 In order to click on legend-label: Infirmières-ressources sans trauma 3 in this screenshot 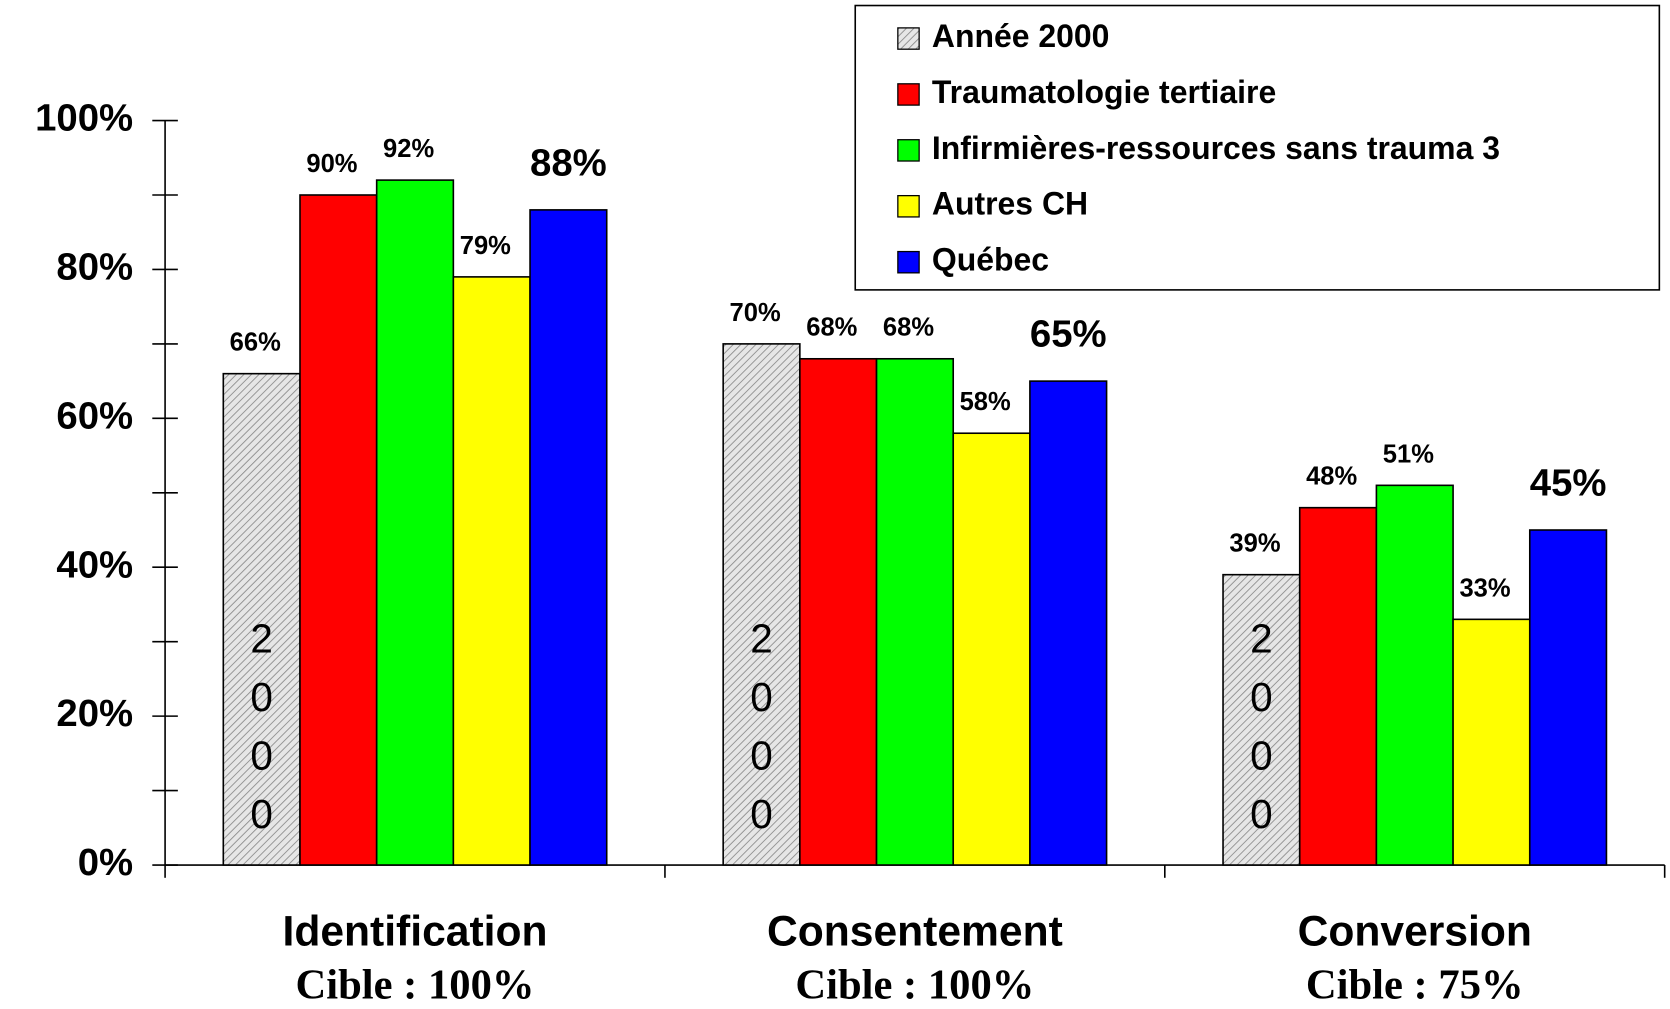, I will do `click(1216, 148)`.